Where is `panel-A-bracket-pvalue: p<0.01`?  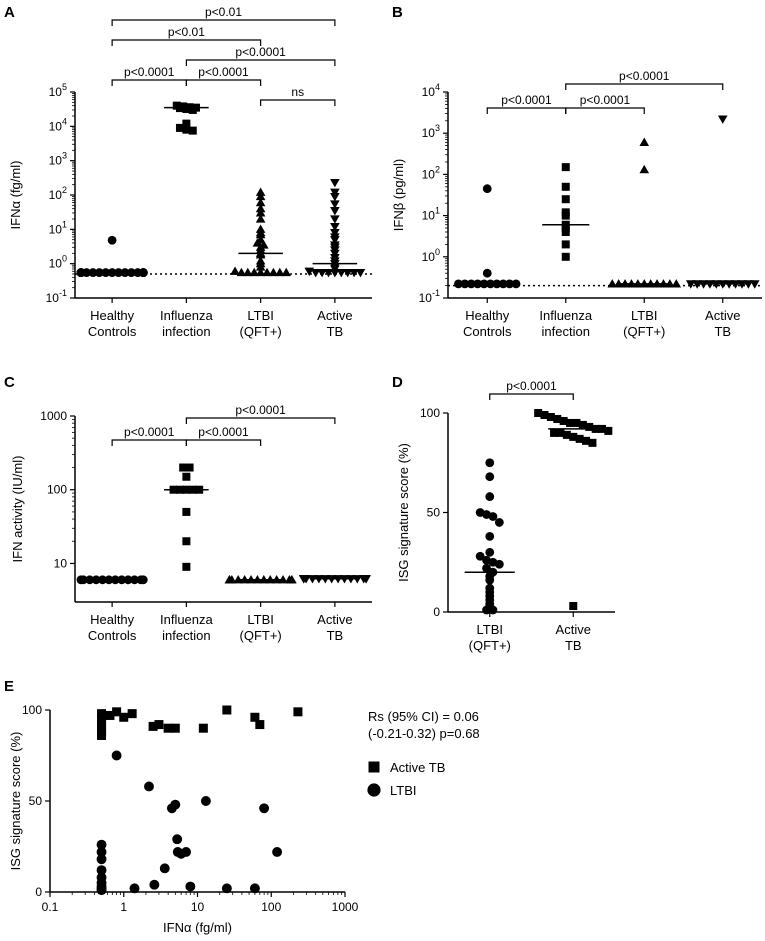 panel-A-bracket-pvalue: p<0.01 is located at coordinates (223, 12).